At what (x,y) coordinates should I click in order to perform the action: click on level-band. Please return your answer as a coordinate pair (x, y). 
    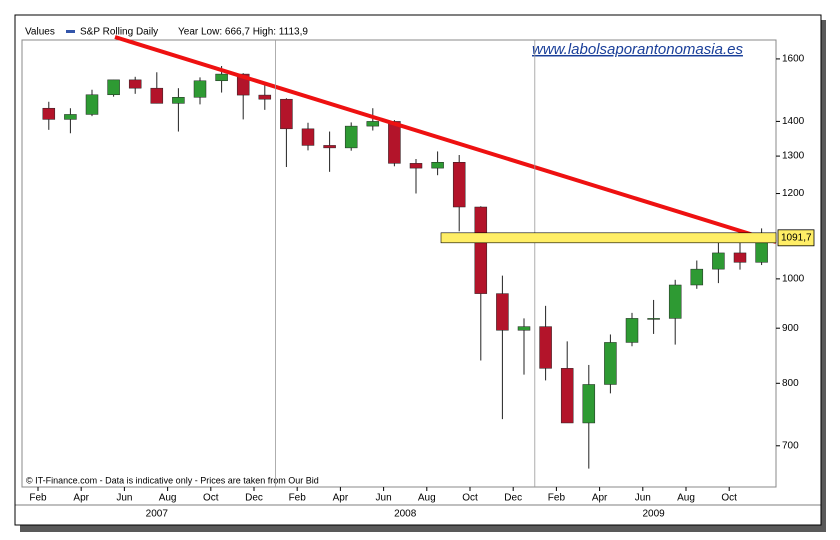
    Looking at the image, I should click on (608, 238).